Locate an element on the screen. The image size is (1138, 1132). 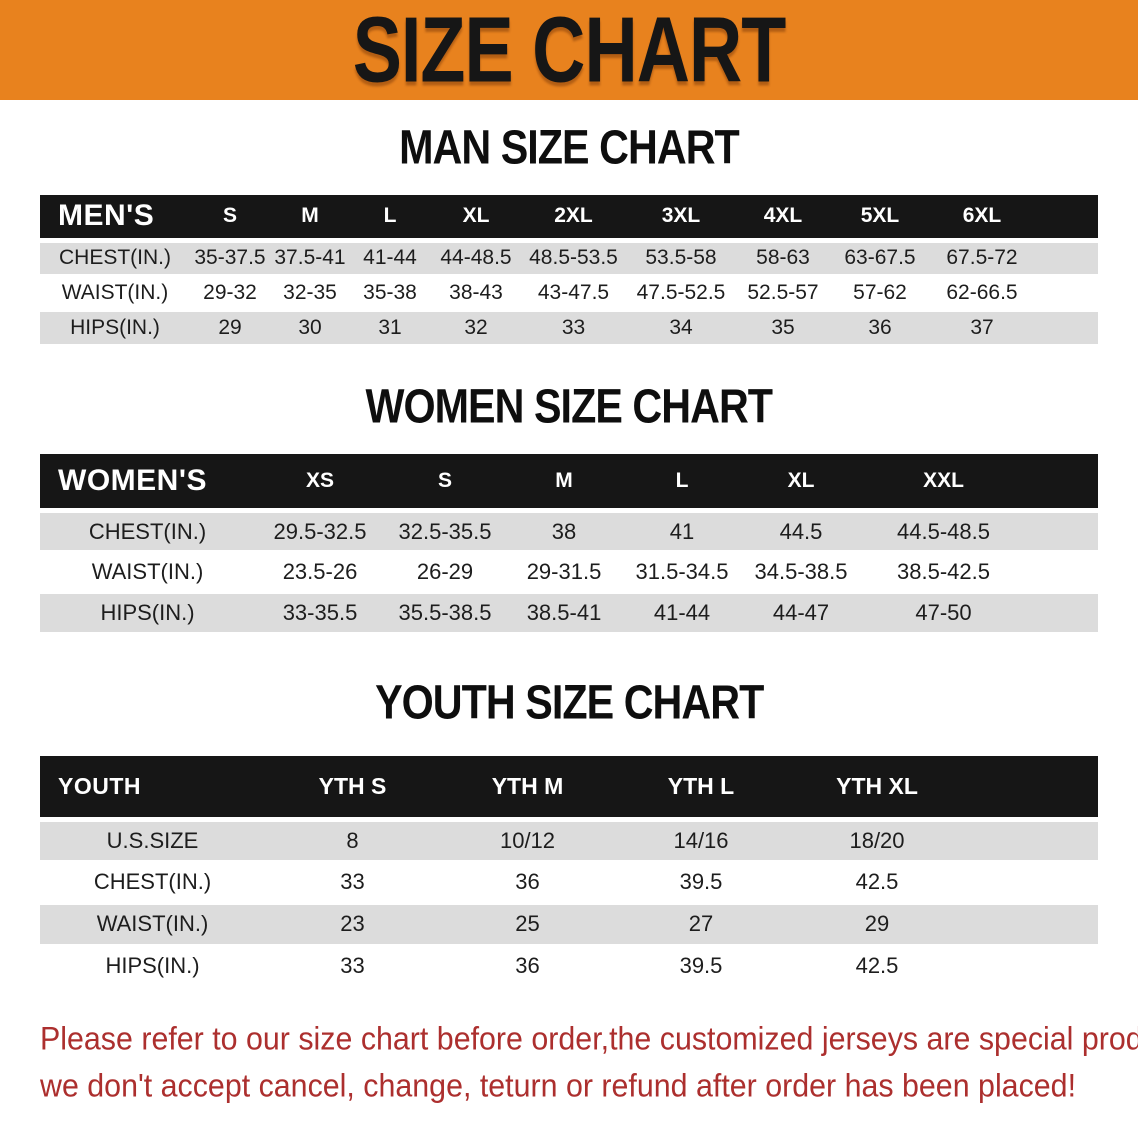
men-cell: 31 is located at coordinates (390, 328).